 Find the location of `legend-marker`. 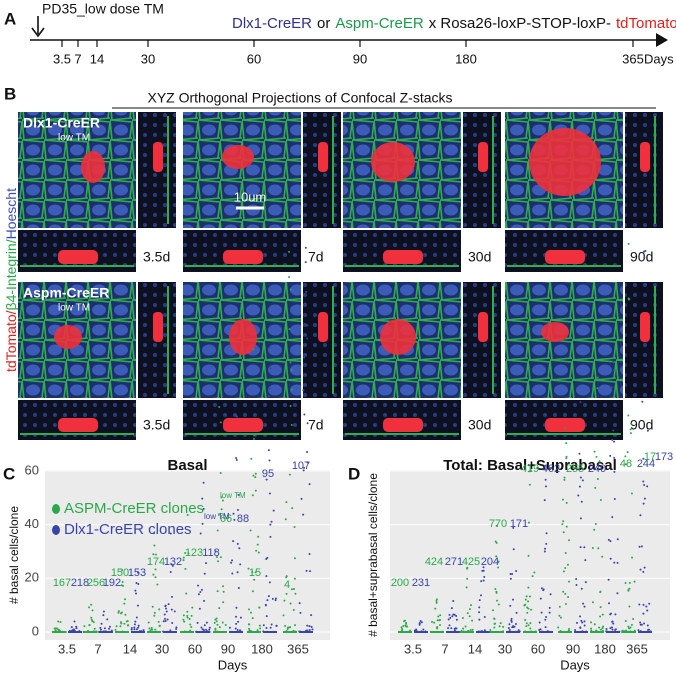

legend-marker is located at coordinates (56, 530).